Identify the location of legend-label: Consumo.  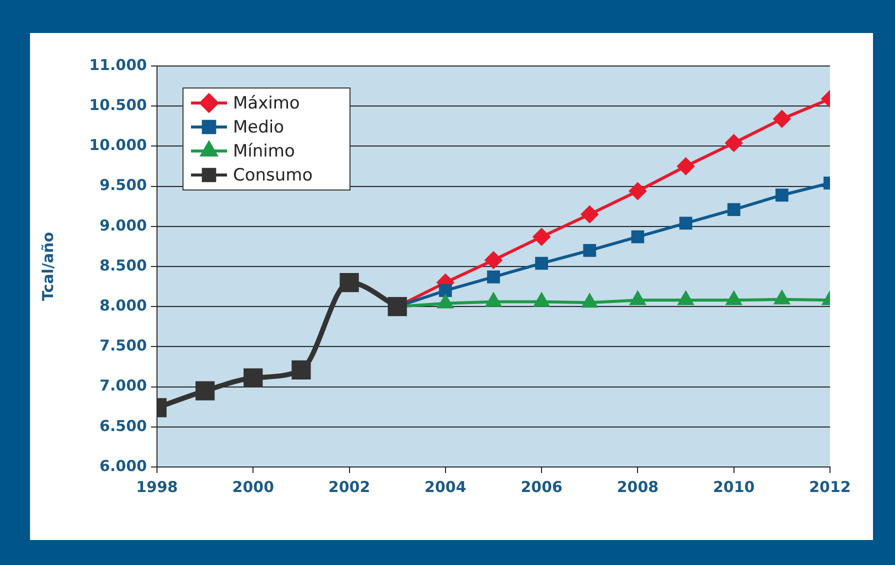
(273, 175).